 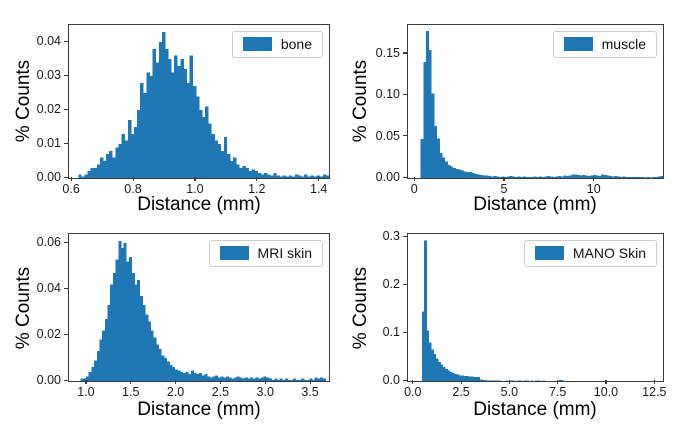 I want to click on y-tick-label: 0.0, so click(x=391, y=380).